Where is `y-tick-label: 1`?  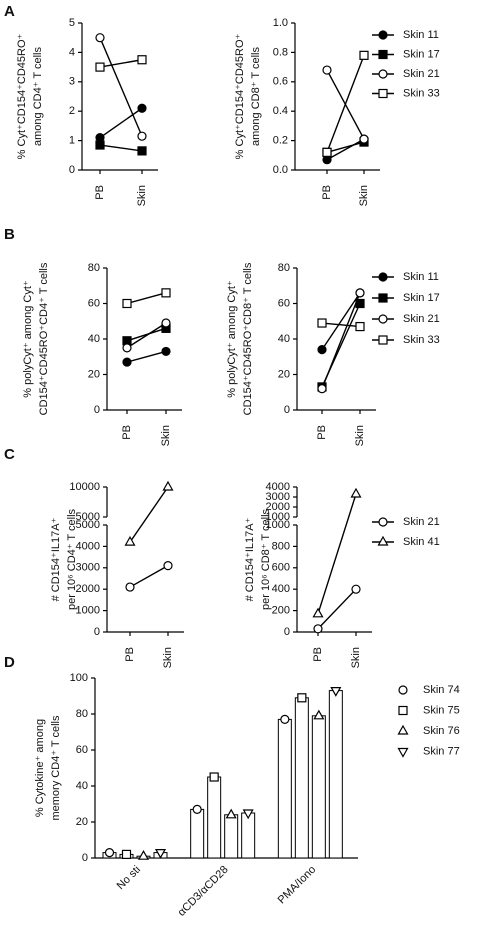
y-tick-label: 1 is located at coordinates (72, 141).